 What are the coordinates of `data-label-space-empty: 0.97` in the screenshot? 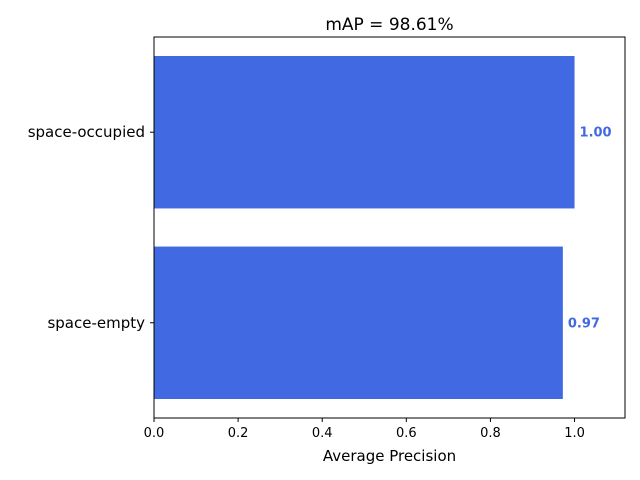 It's located at (584, 323).